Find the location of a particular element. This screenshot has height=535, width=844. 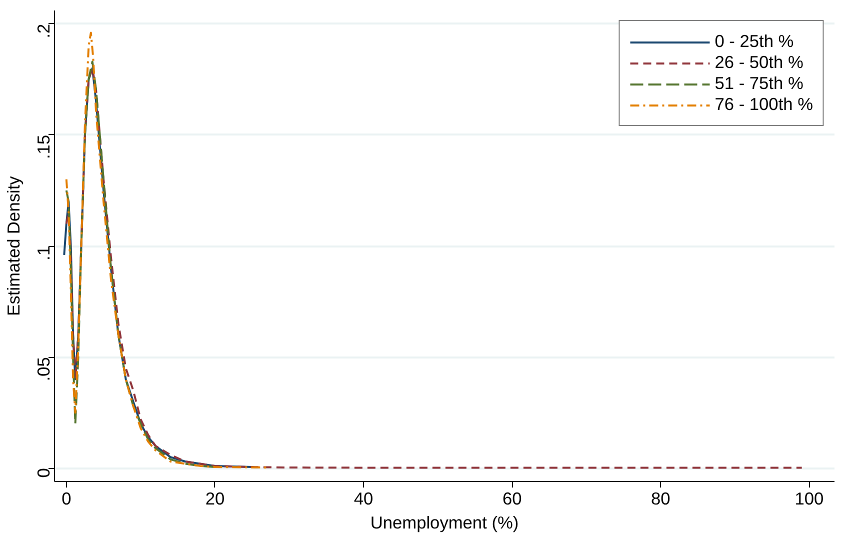

legend-label: 26 - 50th % is located at coordinates (759, 62).